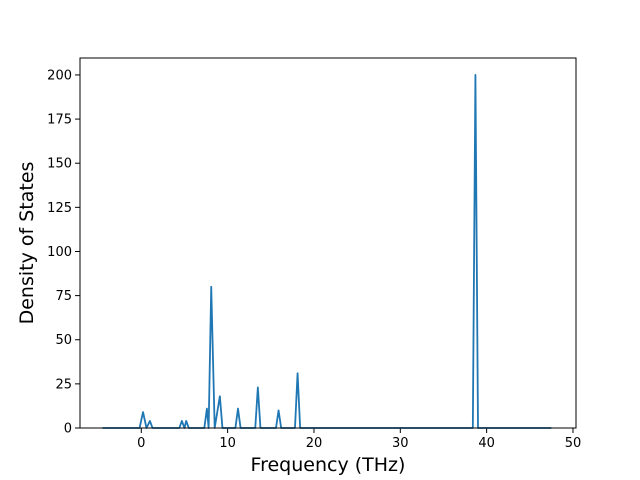  What do you see at coordinates (63, 296) in the screenshot?
I see `y-tick-label: 75` at bounding box center [63, 296].